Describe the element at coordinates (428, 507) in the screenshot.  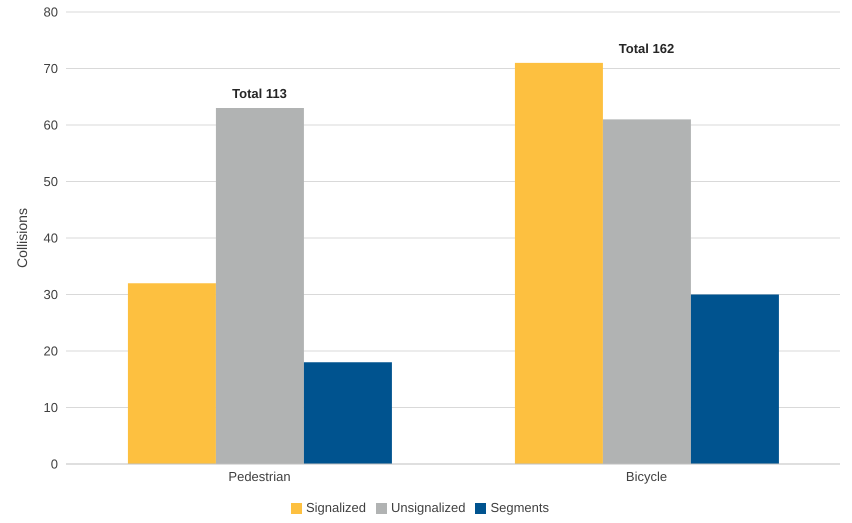
I see `legend-label: Unsignalized` at that location.